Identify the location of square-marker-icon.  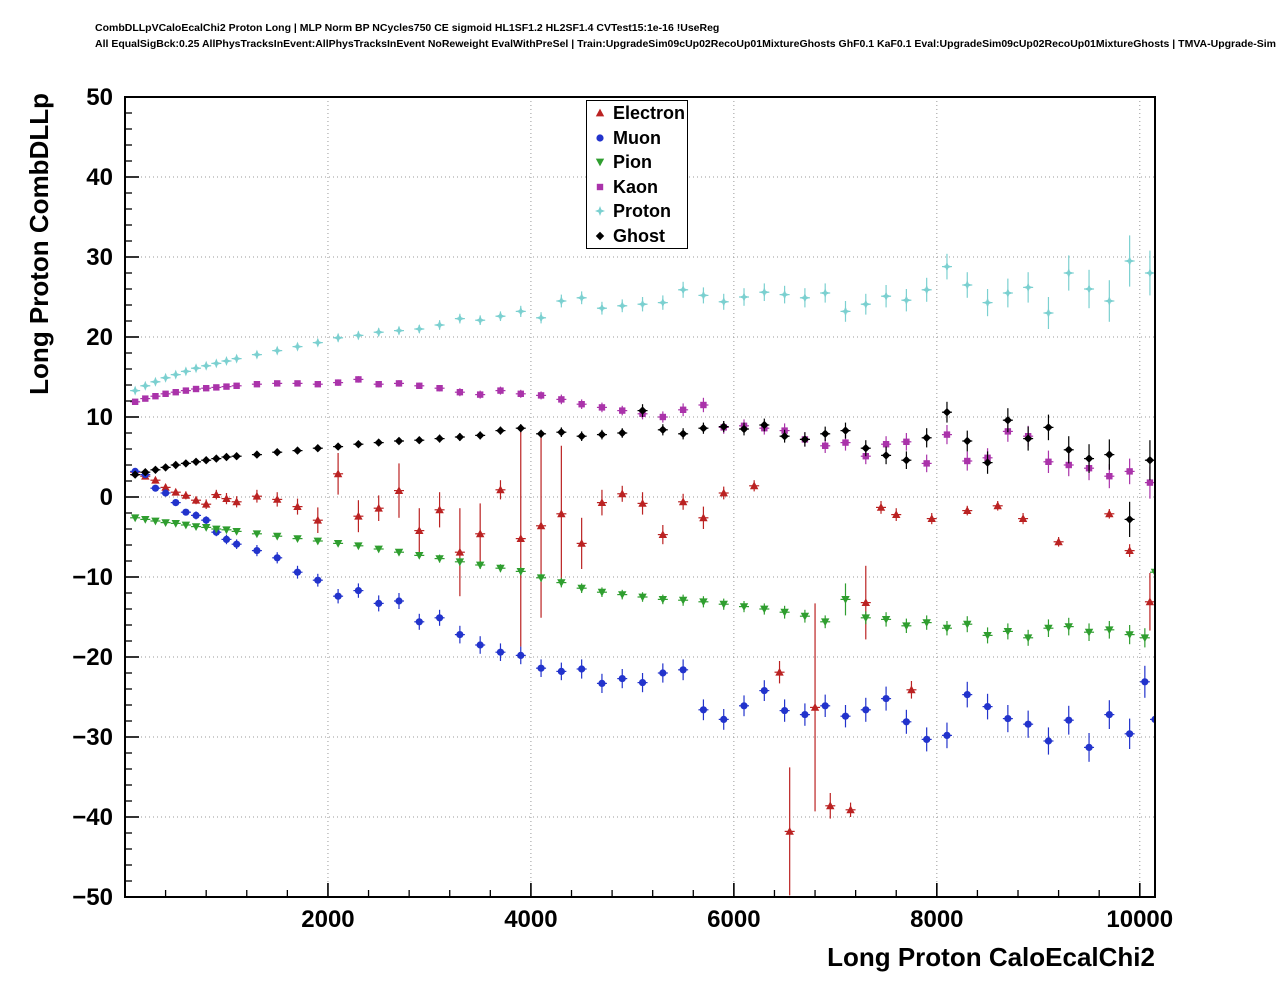
(600, 186).